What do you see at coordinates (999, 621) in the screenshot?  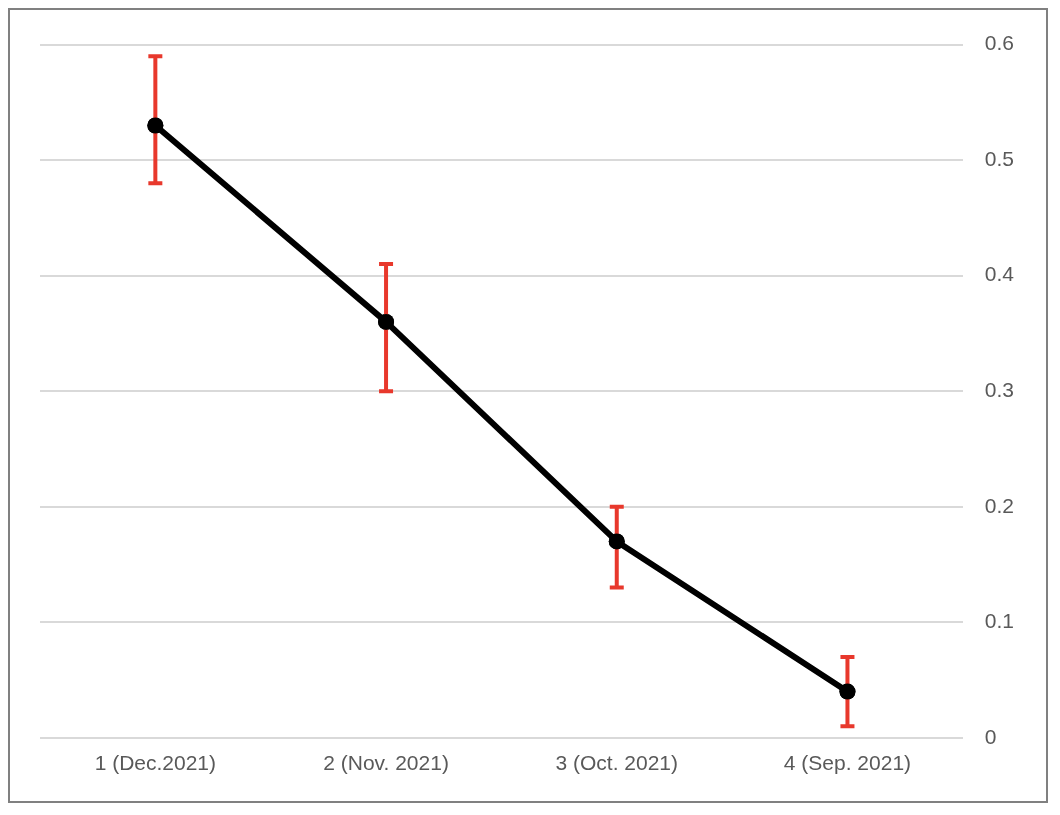 I see `y-tick-label: 0.1` at bounding box center [999, 621].